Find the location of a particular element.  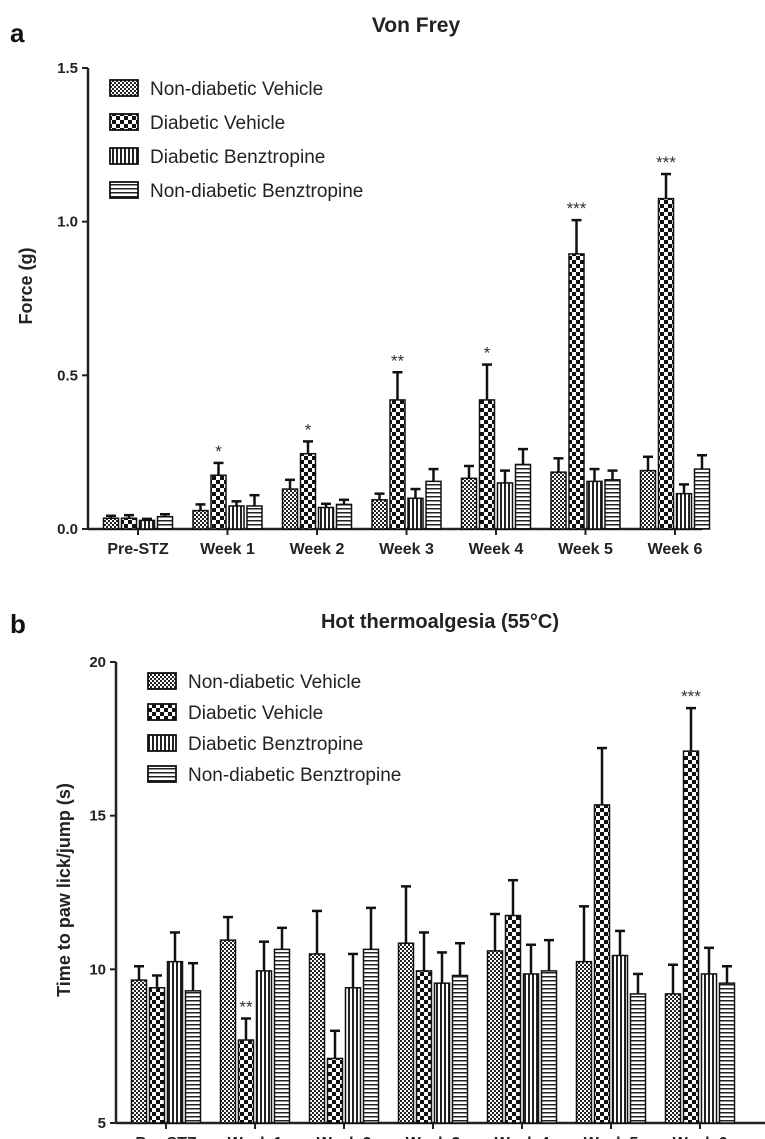

y-tick-label: 1.5 is located at coordinates (67, 68).